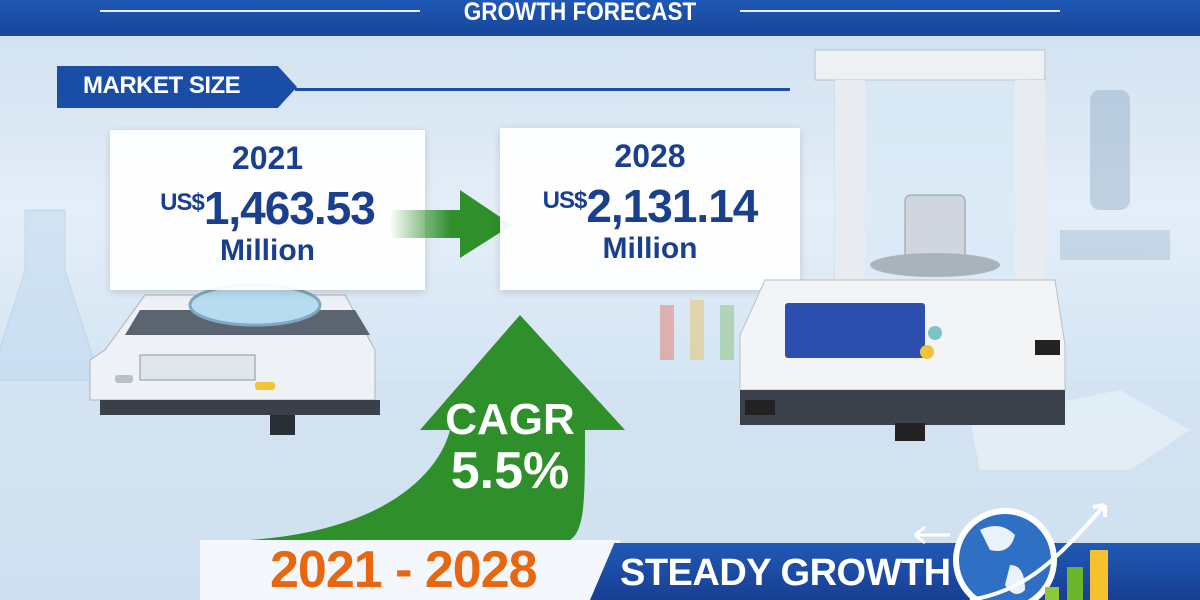 Image resolution: width=1200 pixels, height=600 pixels. What do you see at coordinates (697, 330) in the screenshot?
I see `test-tubes-icon` at bounding box center [697, 330].